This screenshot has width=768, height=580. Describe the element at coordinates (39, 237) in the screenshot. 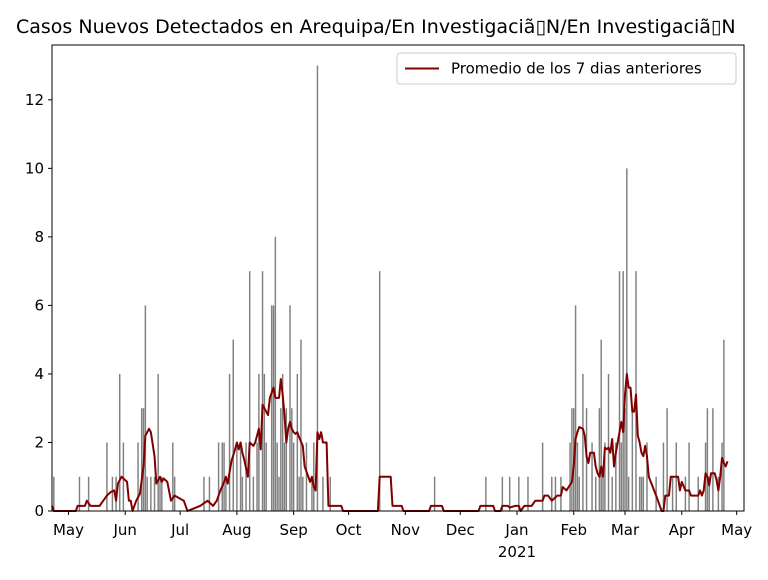

I see `y-tick-label: 8` at that location.